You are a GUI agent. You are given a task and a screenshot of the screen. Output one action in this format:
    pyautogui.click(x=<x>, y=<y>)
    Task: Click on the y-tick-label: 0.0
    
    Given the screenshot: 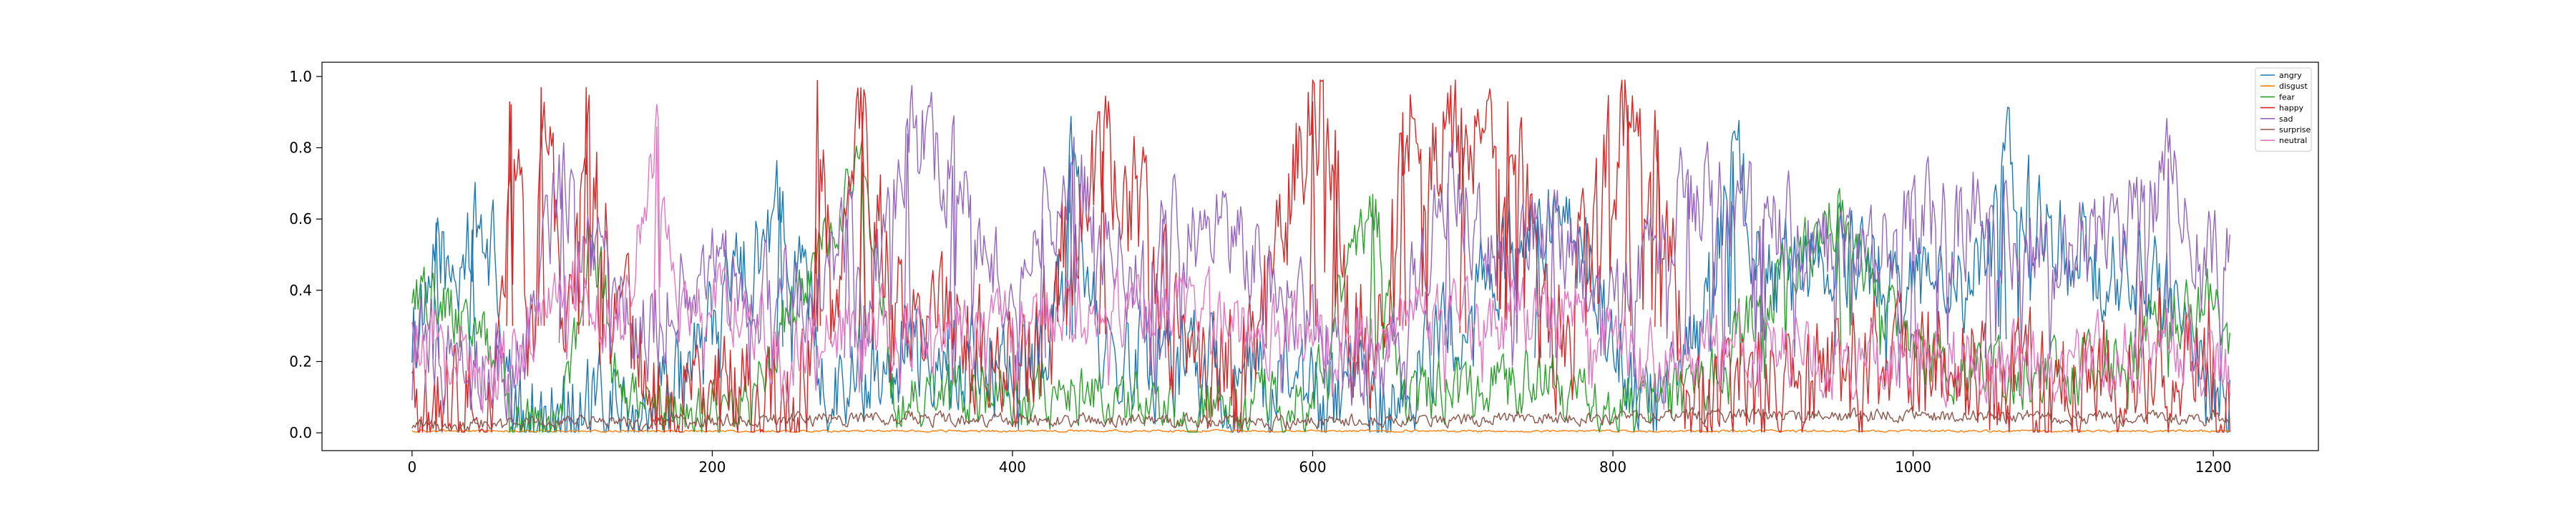 What is the action you would take?
    pyautogui.click(x=300, y=432)
    